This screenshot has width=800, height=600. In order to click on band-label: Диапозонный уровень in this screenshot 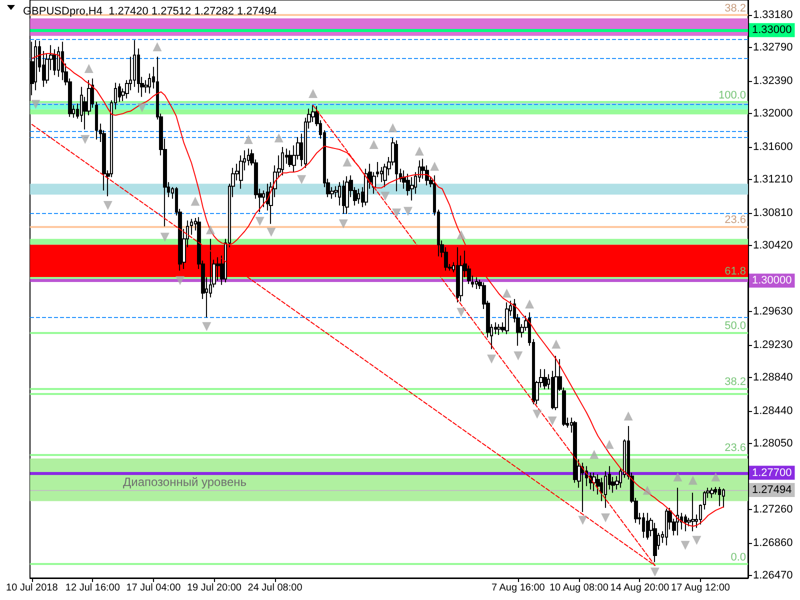, I will do `click(185, 481)`.